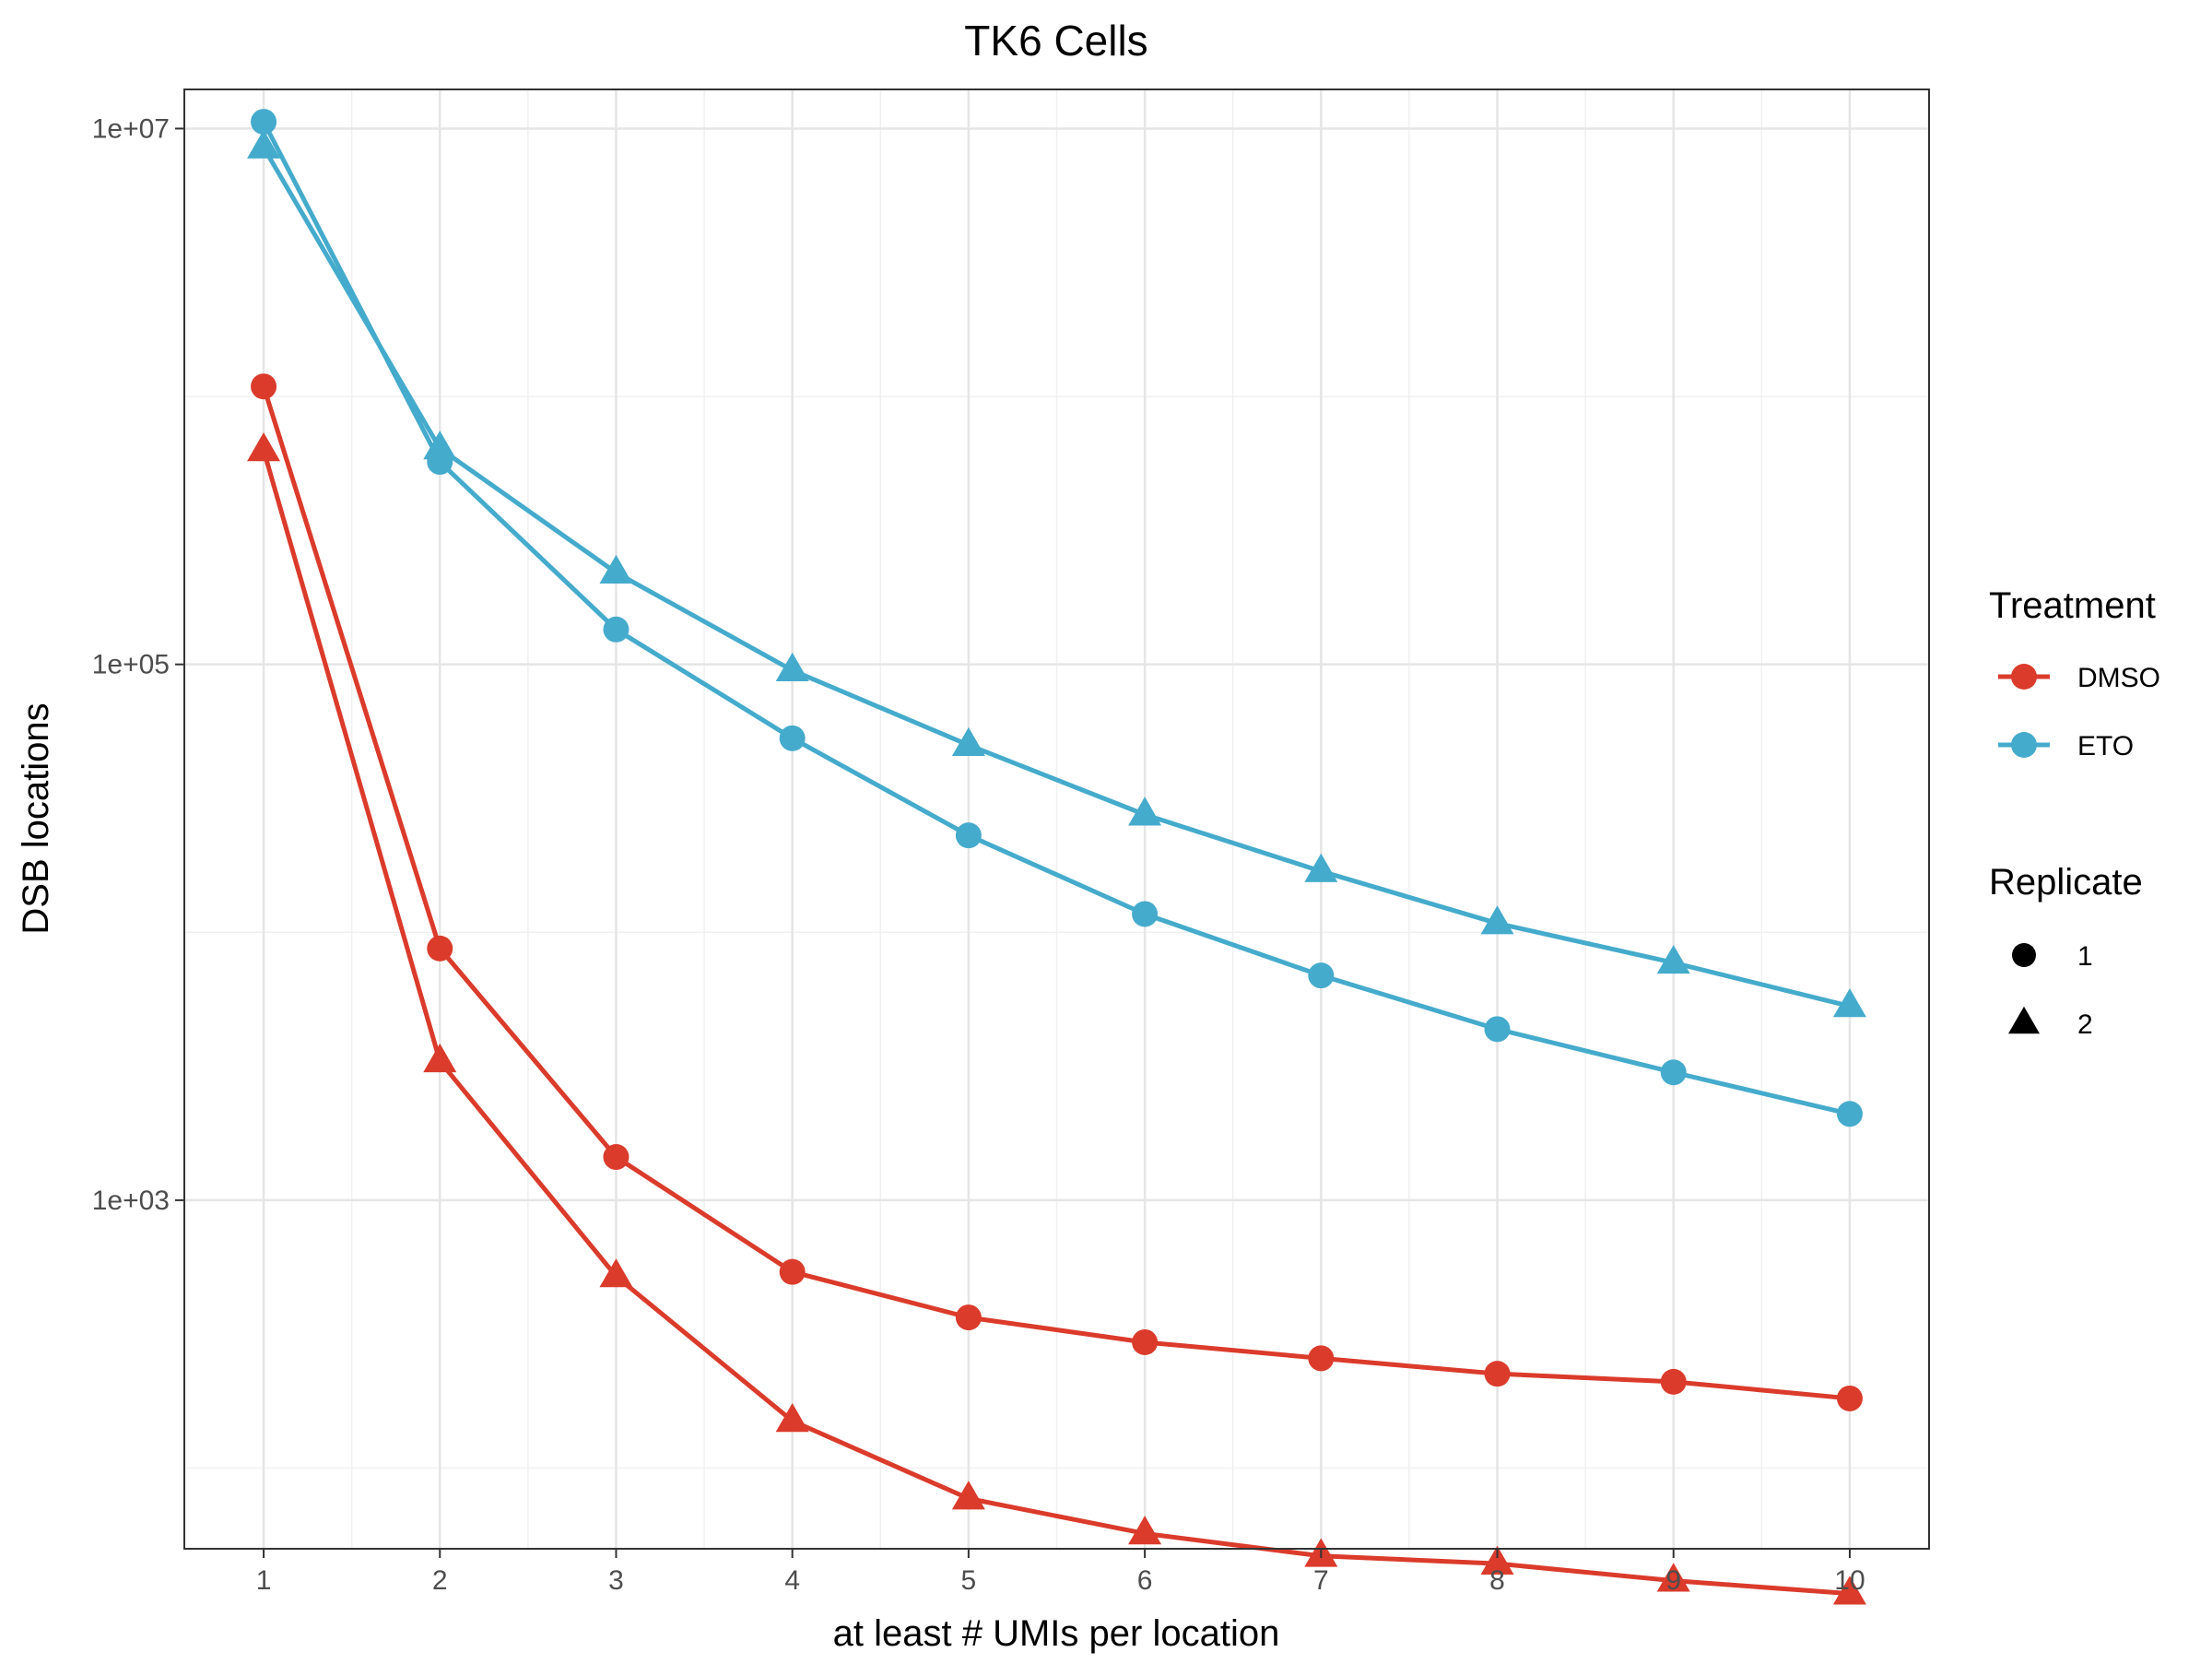 The image size is (2212, 1664). Describe the element at coordinates (440, 1580) in the screenshot. I see `x-tick-label: 2` at that location.